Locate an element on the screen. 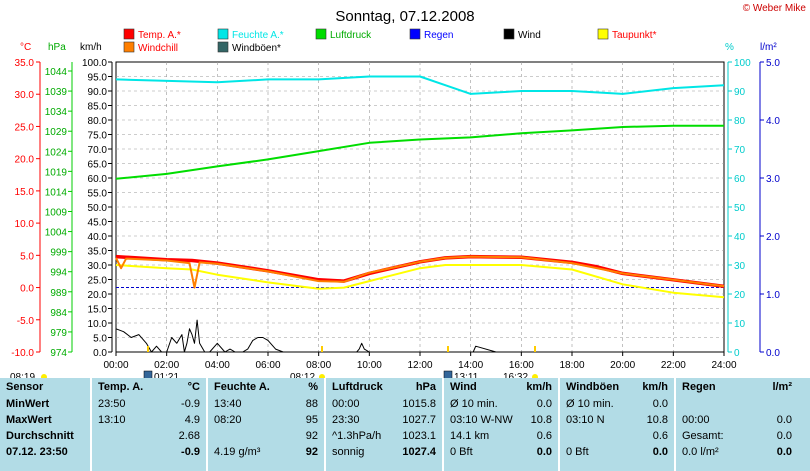 The image size is (810, 471). moonrise-label: 01:21 is located at coordinates (166, 375).